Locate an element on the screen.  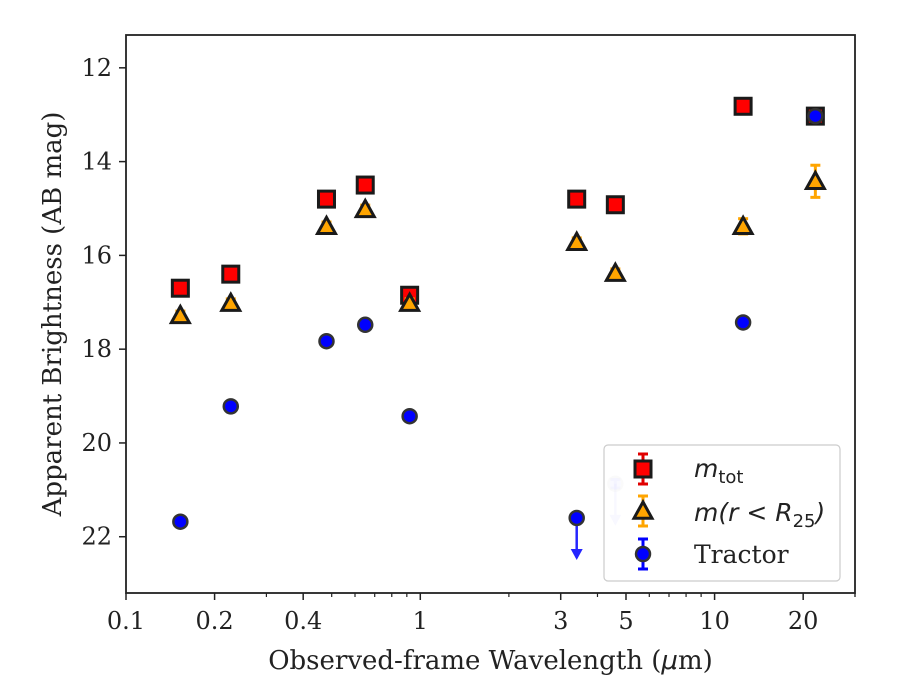
x-tick-label: 10 is located at coordinates (714, 621).